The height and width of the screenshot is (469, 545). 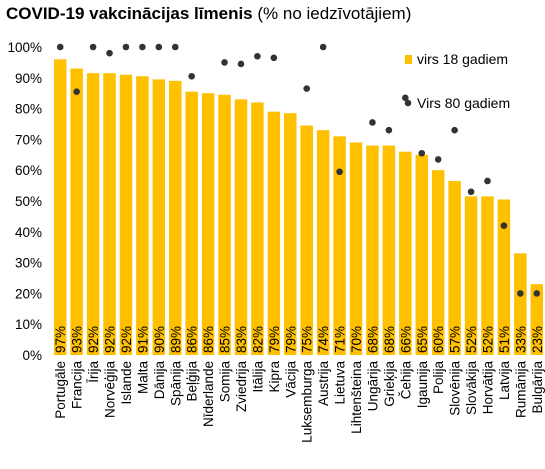 What do you see at coordinates (422, 339) in the screenshot?
I see `data-label: 65%` at bounding box center [422, 339].